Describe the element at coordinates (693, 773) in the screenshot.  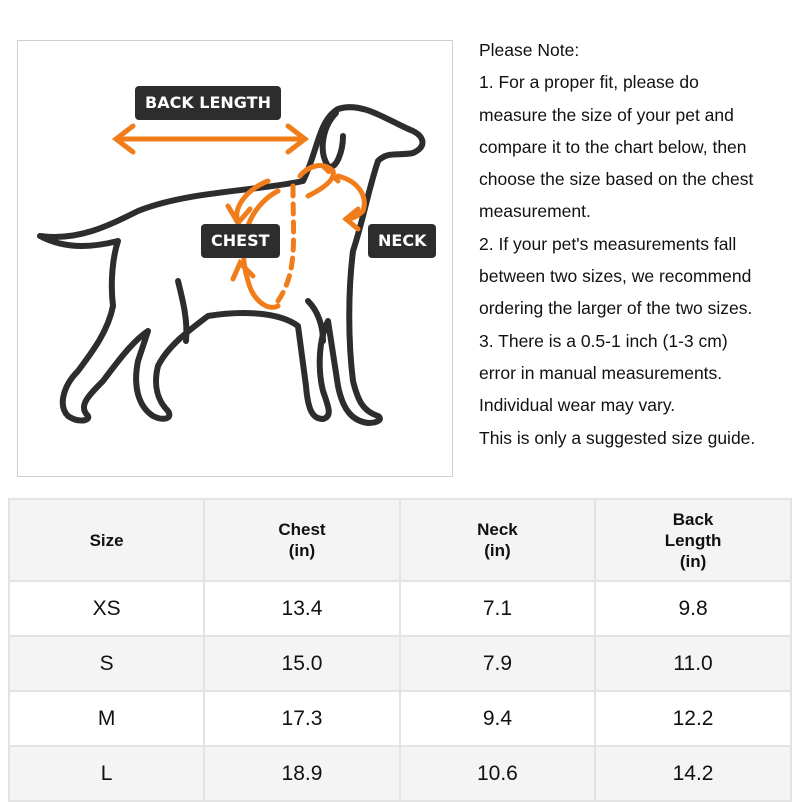
I see `cell-back-length: 14.2` at that location.